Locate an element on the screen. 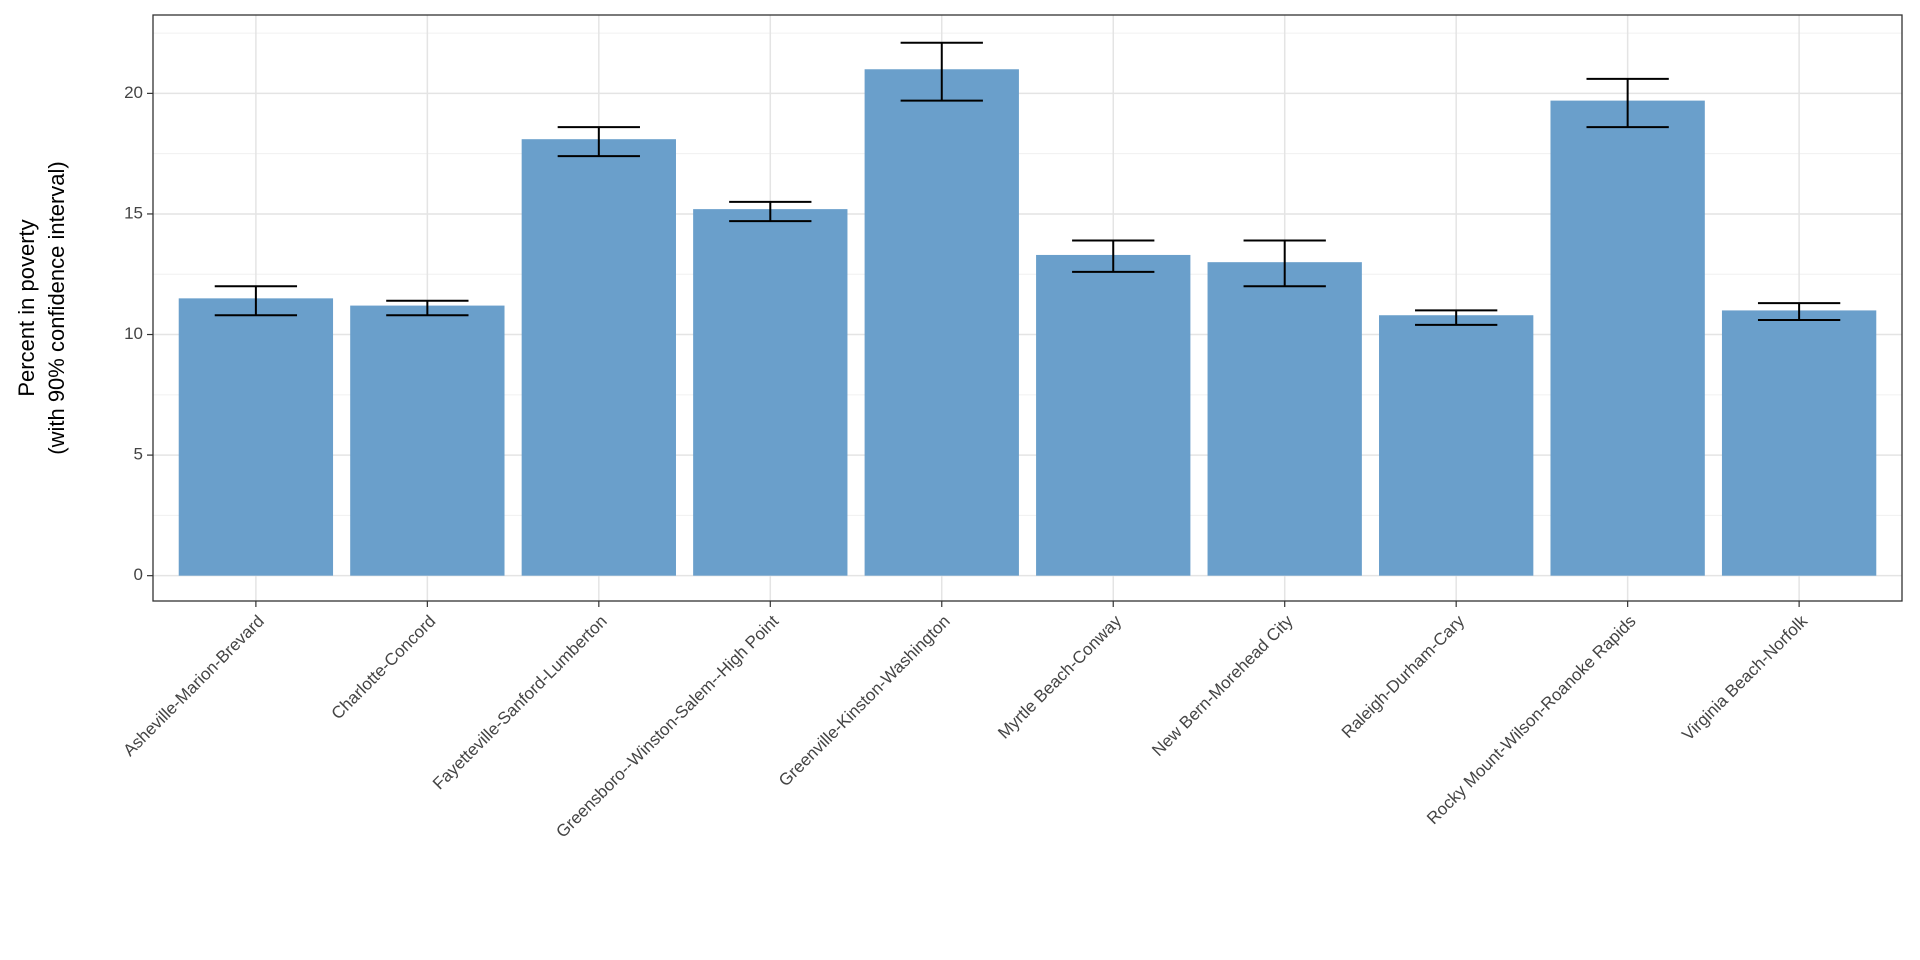 The image size is (1920, 960). x-tick-label: Asheville-Marion-Brevard is located at coordinates (193, 686).